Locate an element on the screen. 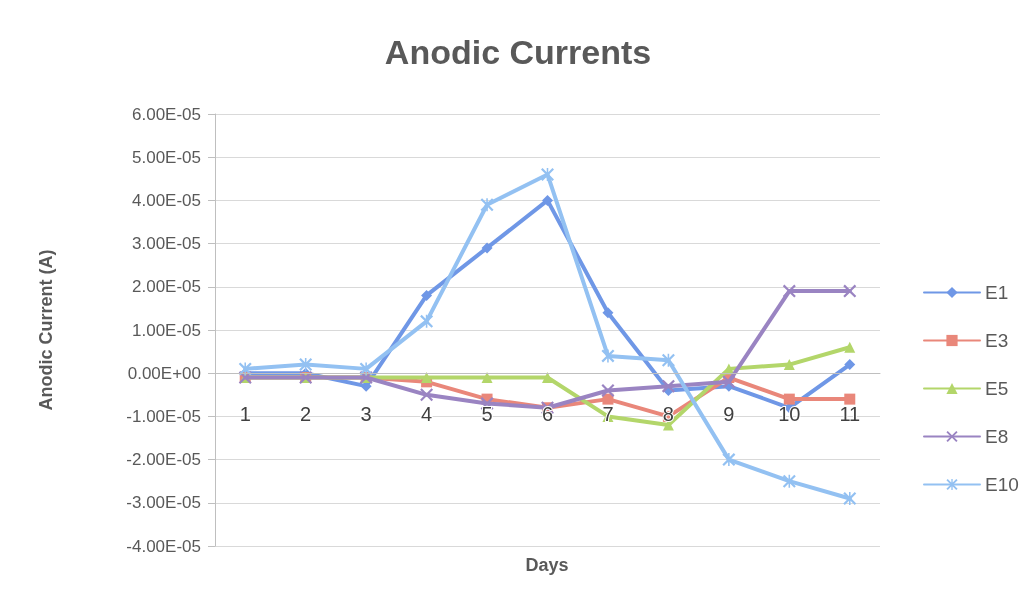 The height and width of the screenshot is (611, 1036). x-tick-label: 4 is located at coordinates (427, 414).